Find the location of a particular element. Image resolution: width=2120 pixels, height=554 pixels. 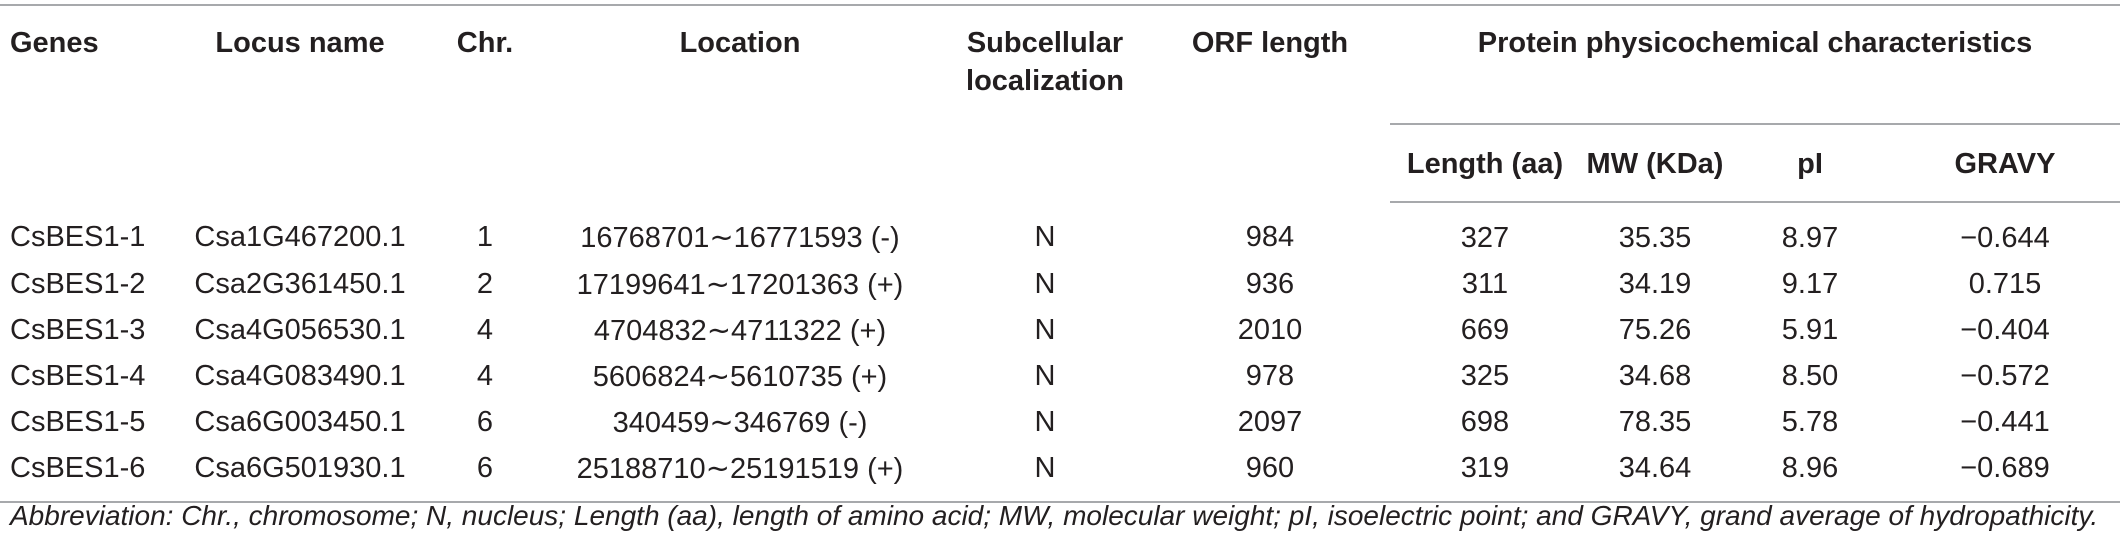

cell-gravy: −0.441 is located at coordinates (2005, 421).